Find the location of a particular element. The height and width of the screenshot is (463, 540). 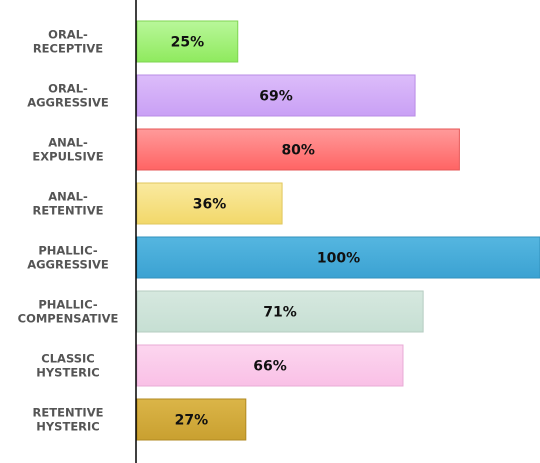

category-label-5: PHALLIC-COMPENSATIVE is located at coordinates (68, 312).